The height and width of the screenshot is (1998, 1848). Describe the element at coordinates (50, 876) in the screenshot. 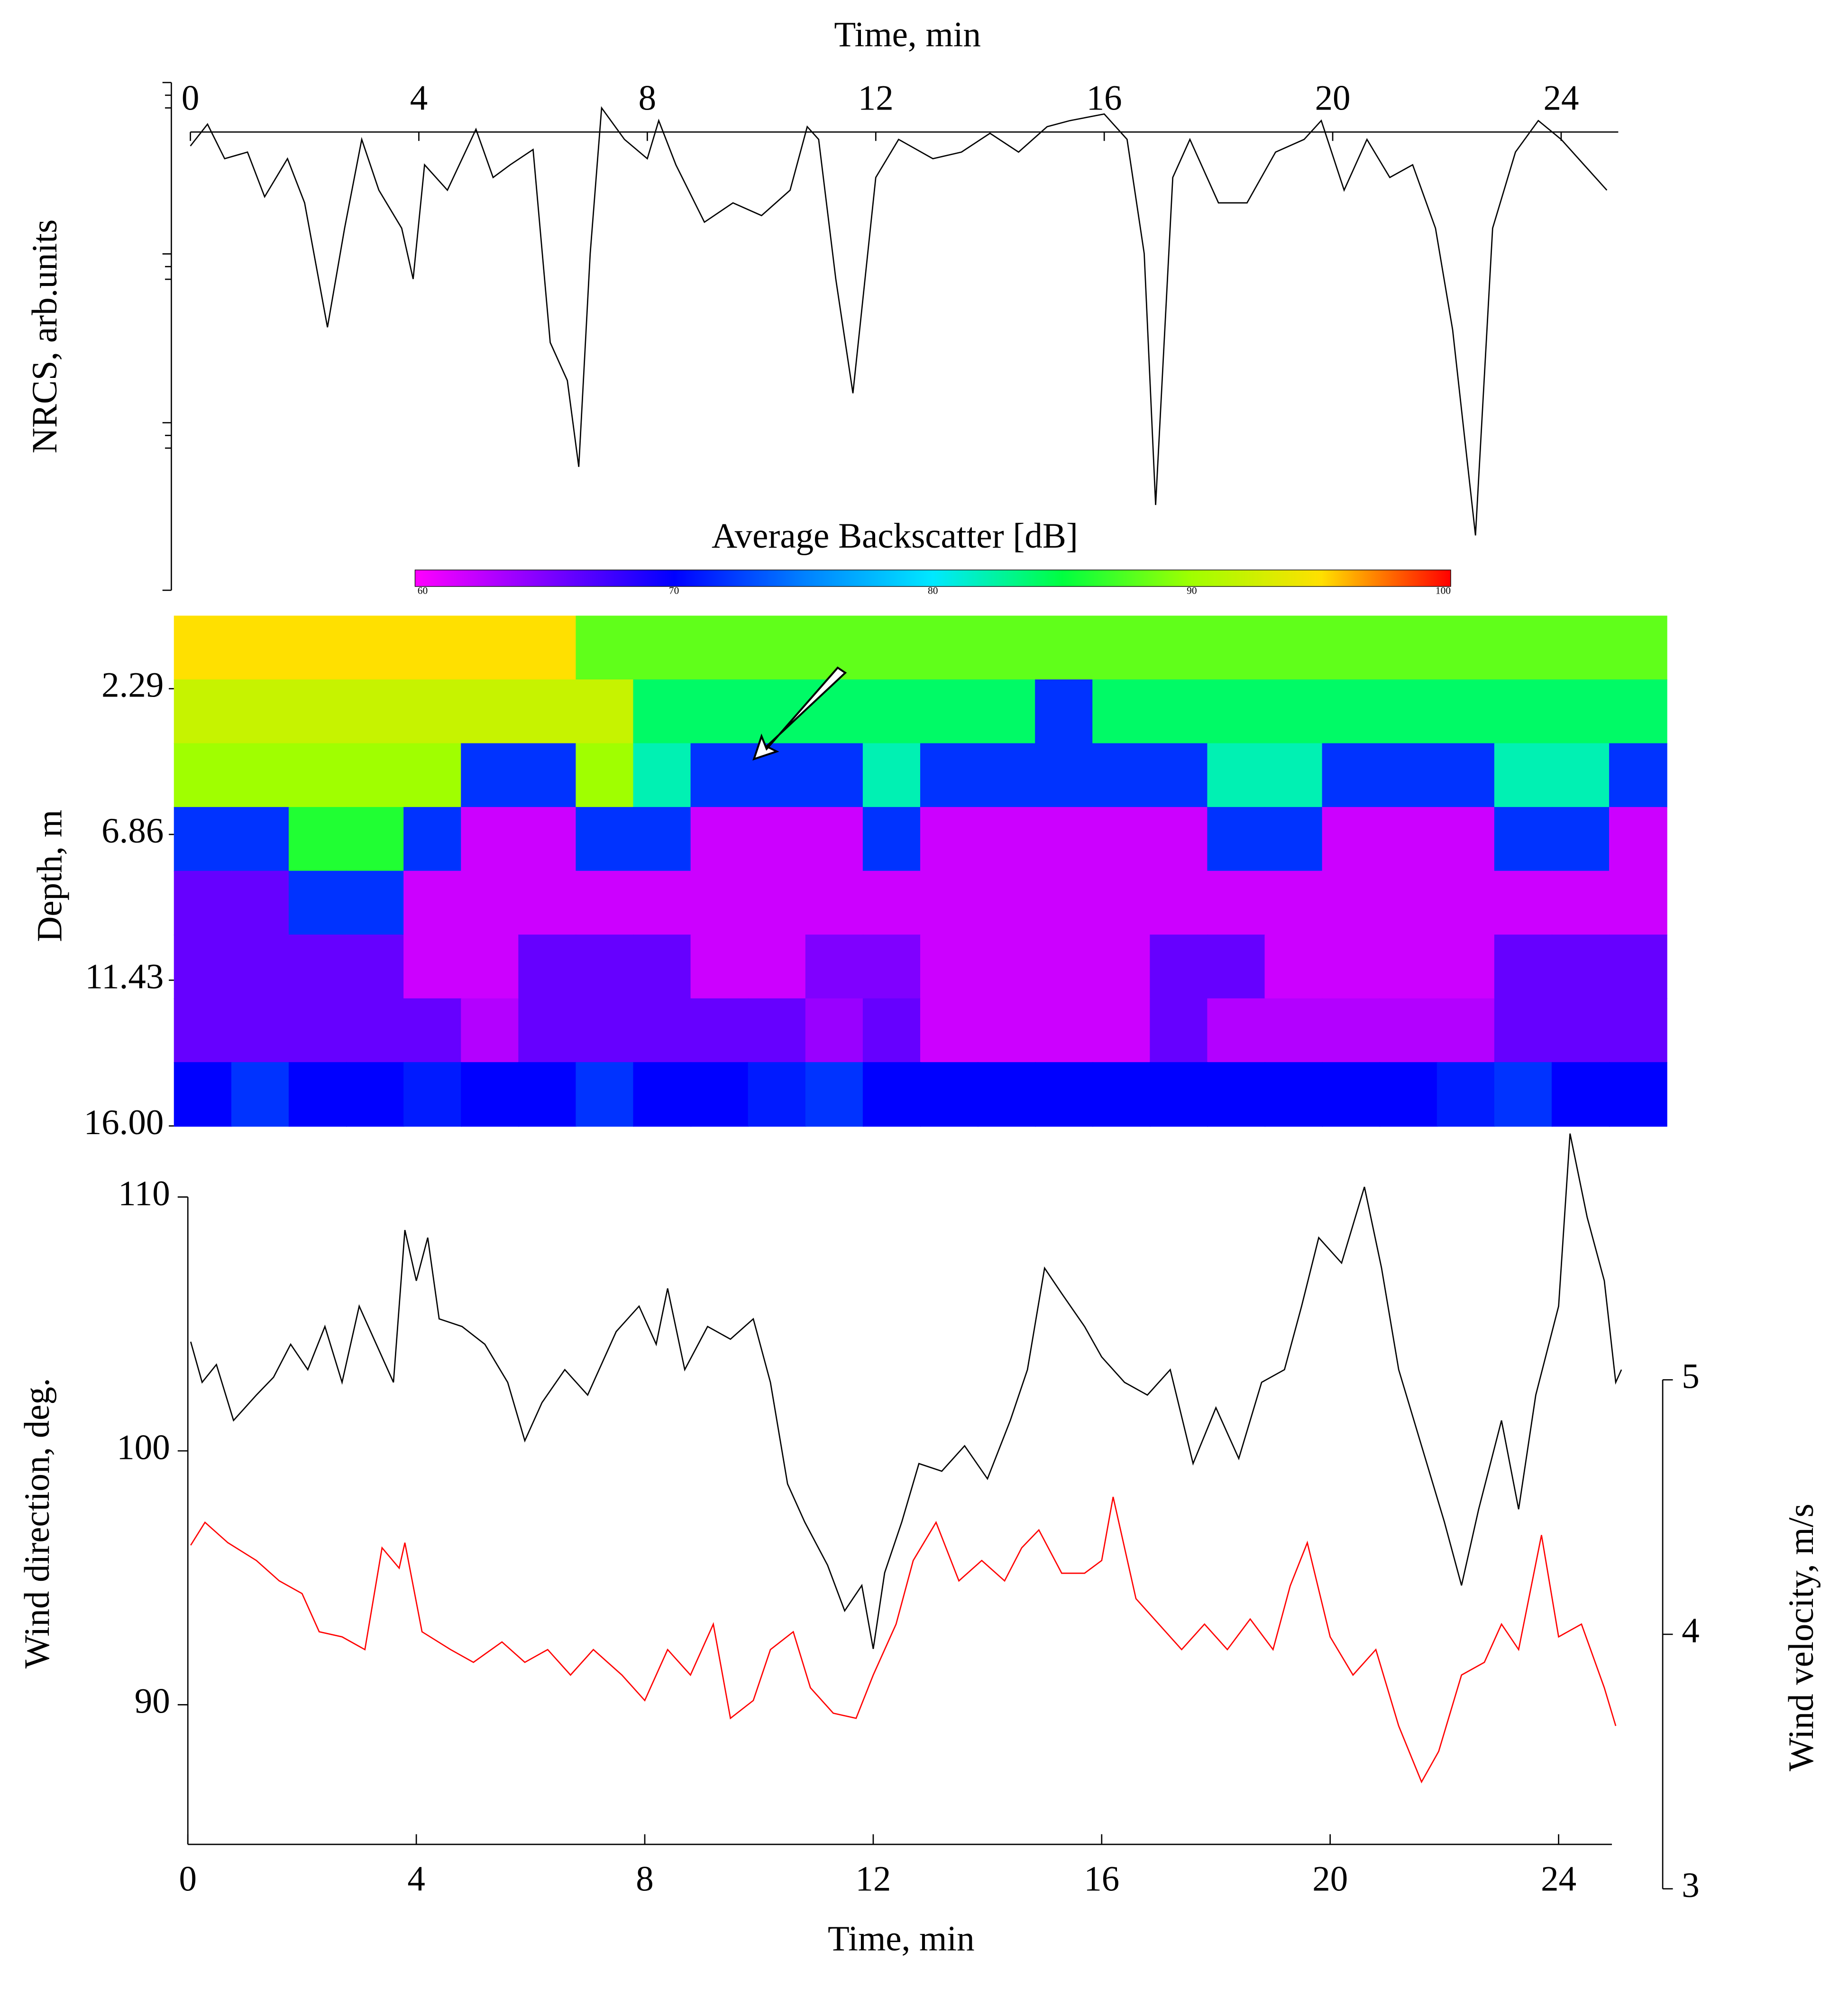

I see `depth-axis-title: Depth, m` at that location.